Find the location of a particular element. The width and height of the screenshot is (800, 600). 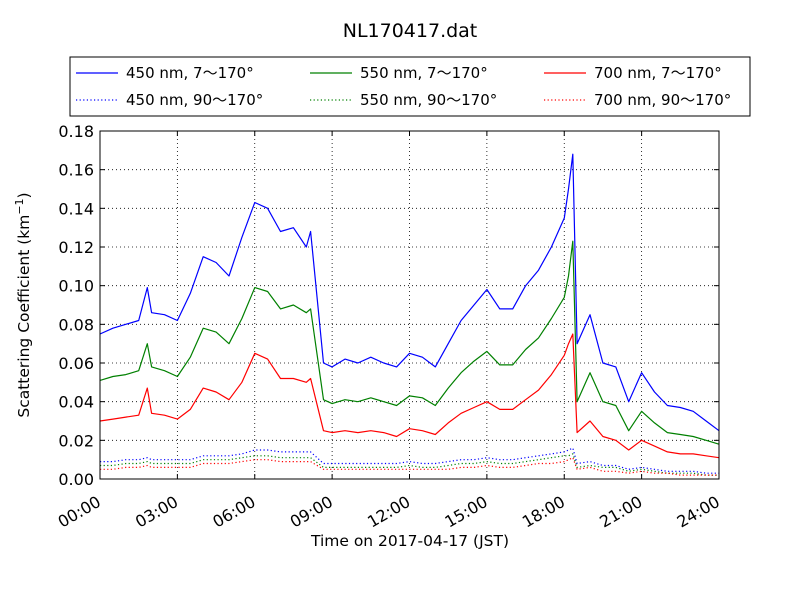

x-tick-label: 24:00 is located at coordinates (698, 512).